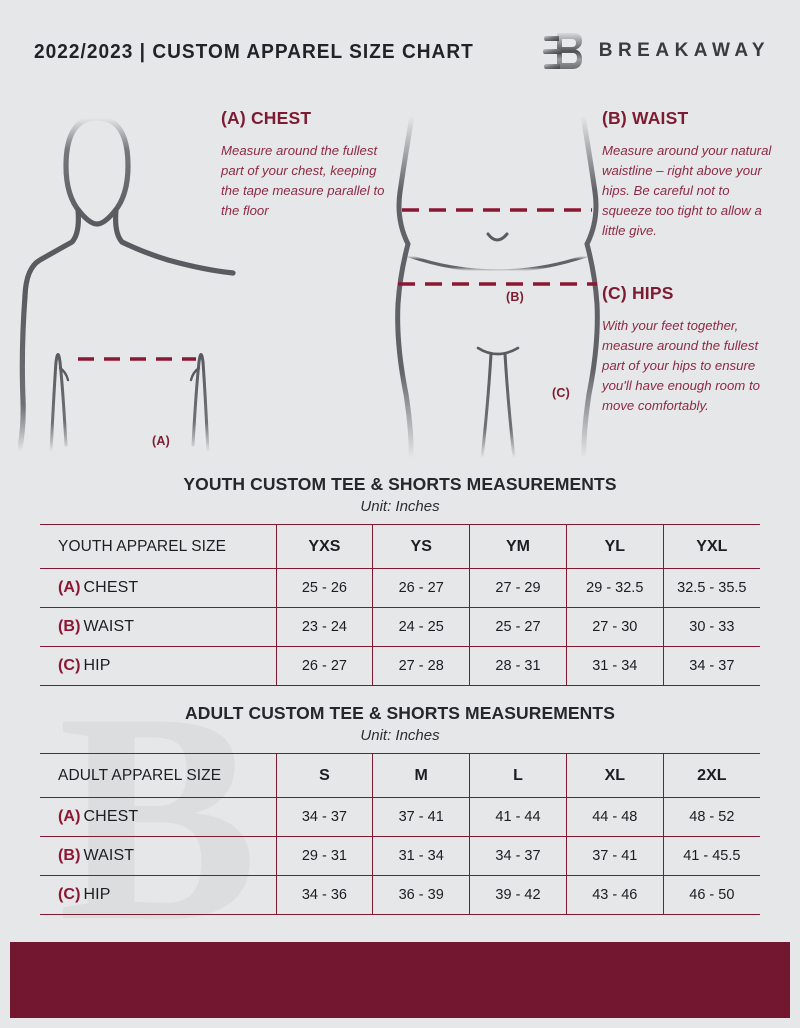 The image size is (800, 1028). What do you see at coordinates (109, 626) in the screenshot?
I see `youth-row-waist-text: WAIST` at bounding box center [109, 626].